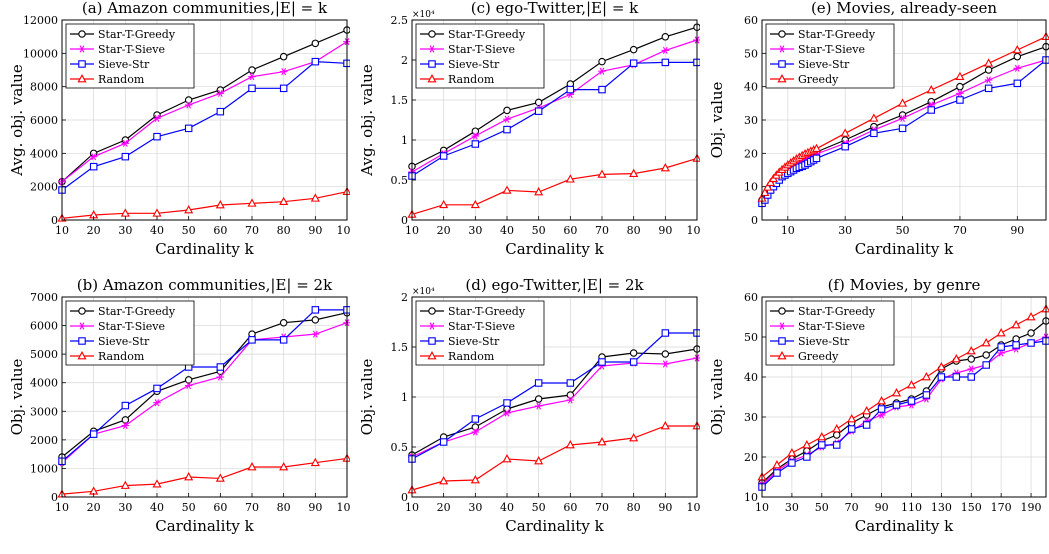 The width and height of the screenshot is (1049, 554). Describe the element at coordinates (404, 140) in the screenshot. I see `y-tick-label: 1` at that location.